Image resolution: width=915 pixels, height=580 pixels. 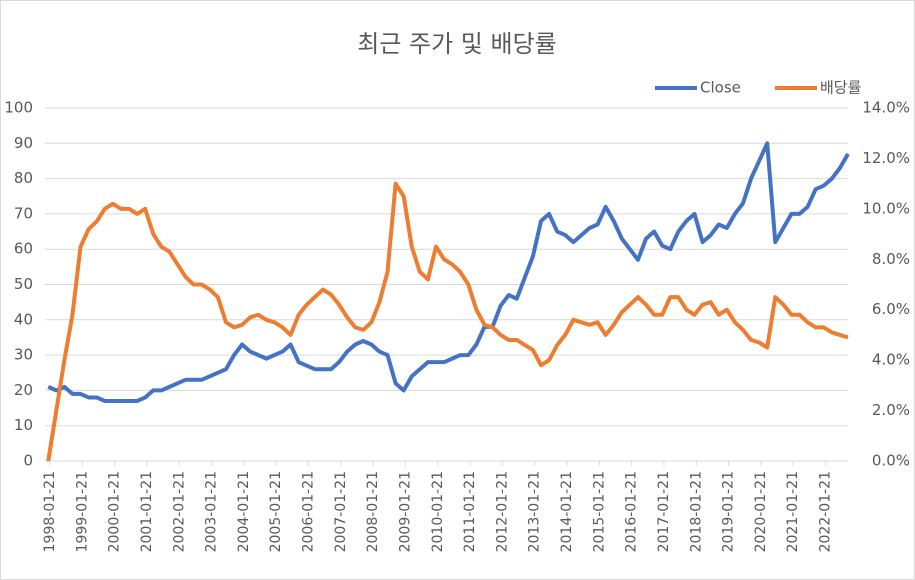 I want to click on chart-title: 최근 주가 및 배당률, so click(x=457, y=44).